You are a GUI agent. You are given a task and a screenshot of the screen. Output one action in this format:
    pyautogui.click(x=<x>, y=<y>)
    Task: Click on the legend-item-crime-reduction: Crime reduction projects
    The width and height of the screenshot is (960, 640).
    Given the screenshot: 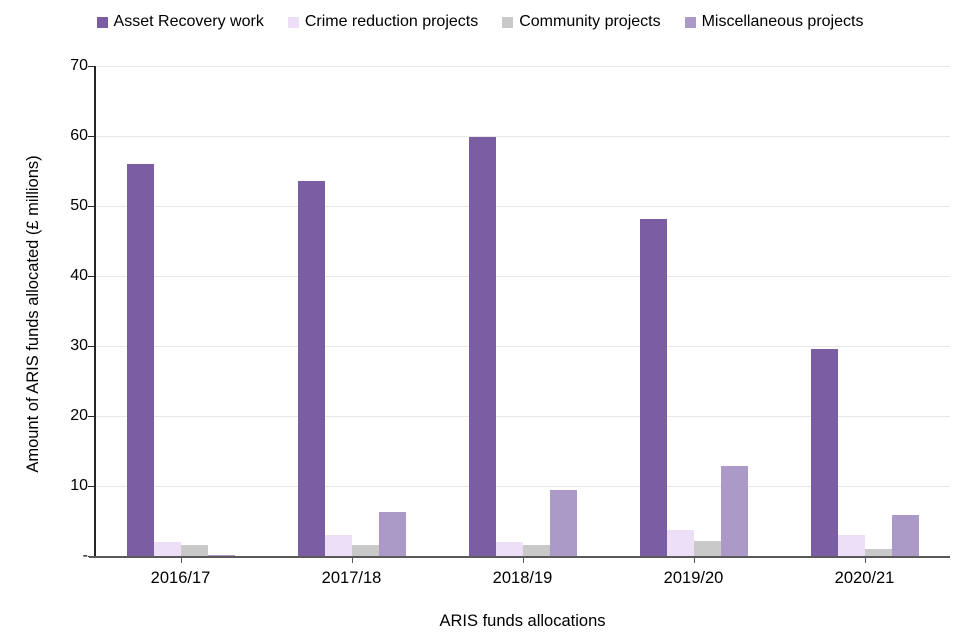 What is the action you would take?
    pyautogui.click(x=383, y=21)
    